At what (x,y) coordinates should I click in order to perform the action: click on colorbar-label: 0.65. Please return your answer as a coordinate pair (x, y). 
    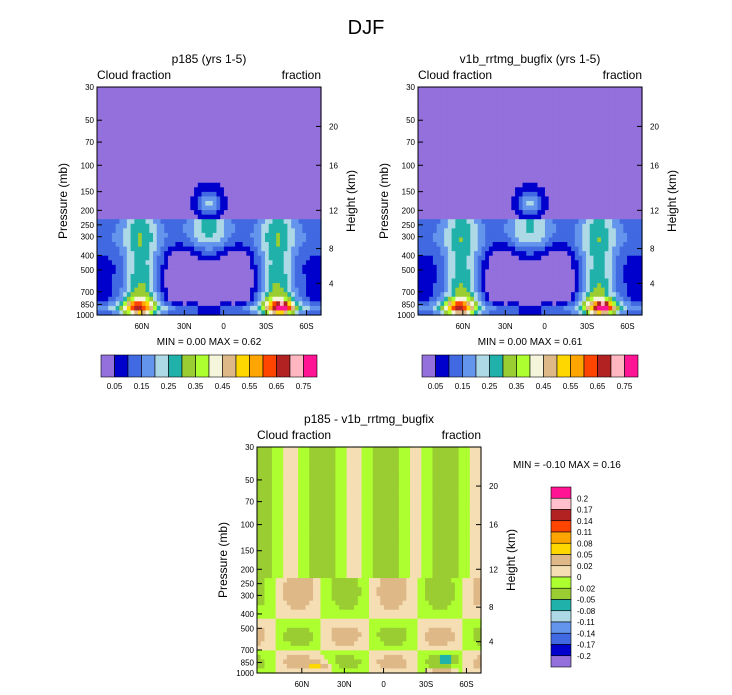
    Looking at the image, I should click on (277, 386).